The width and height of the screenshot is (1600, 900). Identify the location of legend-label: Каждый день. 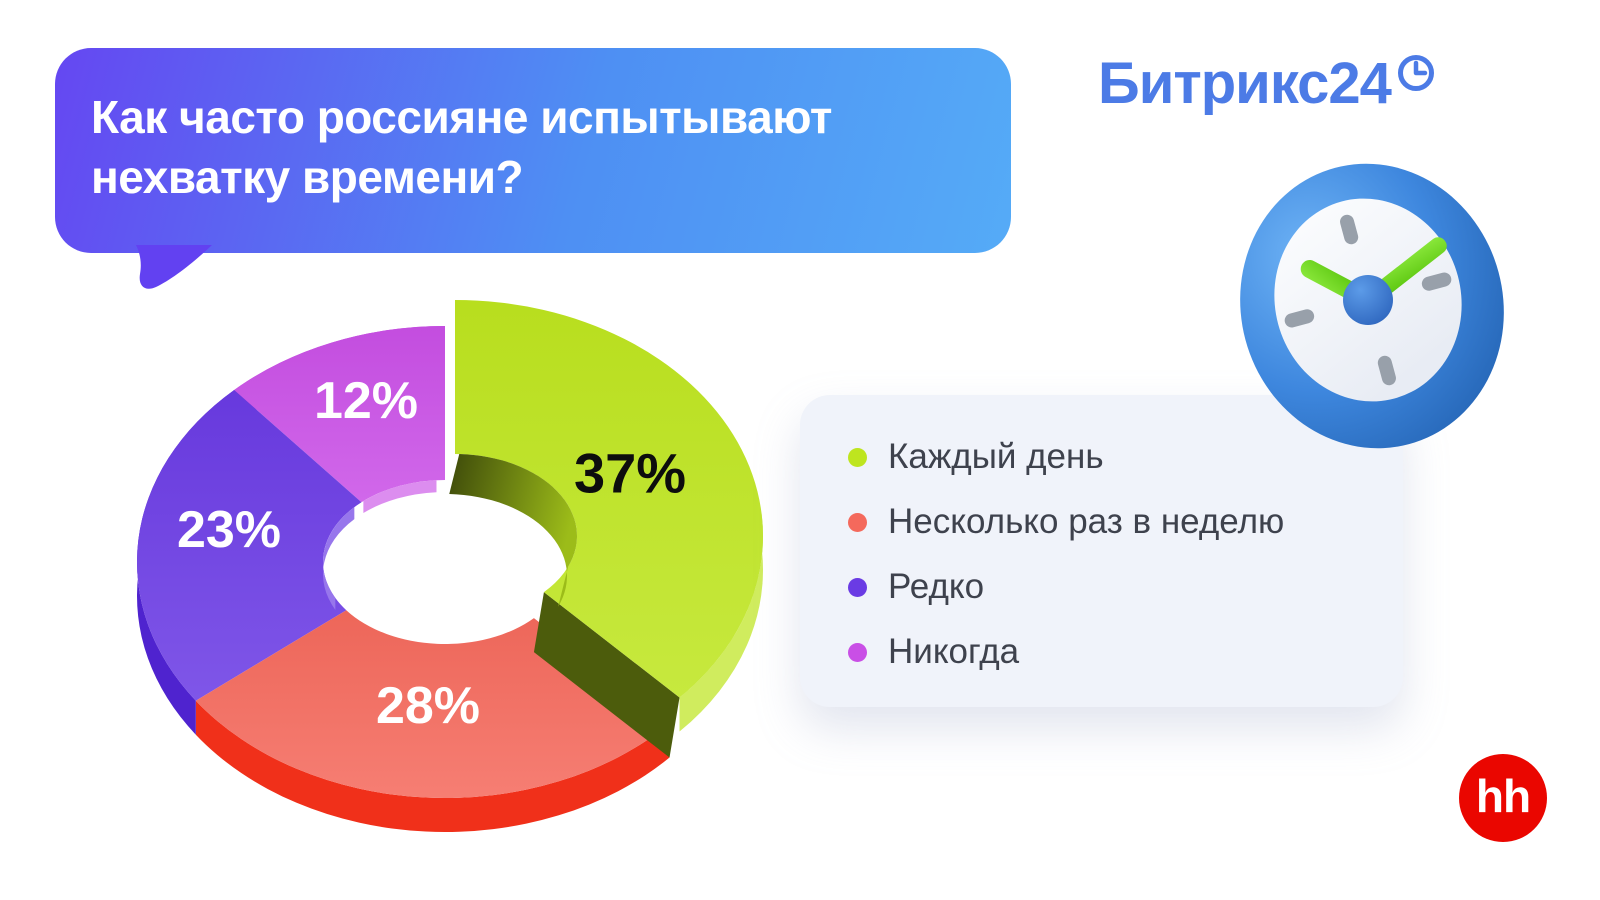
(996, 456).